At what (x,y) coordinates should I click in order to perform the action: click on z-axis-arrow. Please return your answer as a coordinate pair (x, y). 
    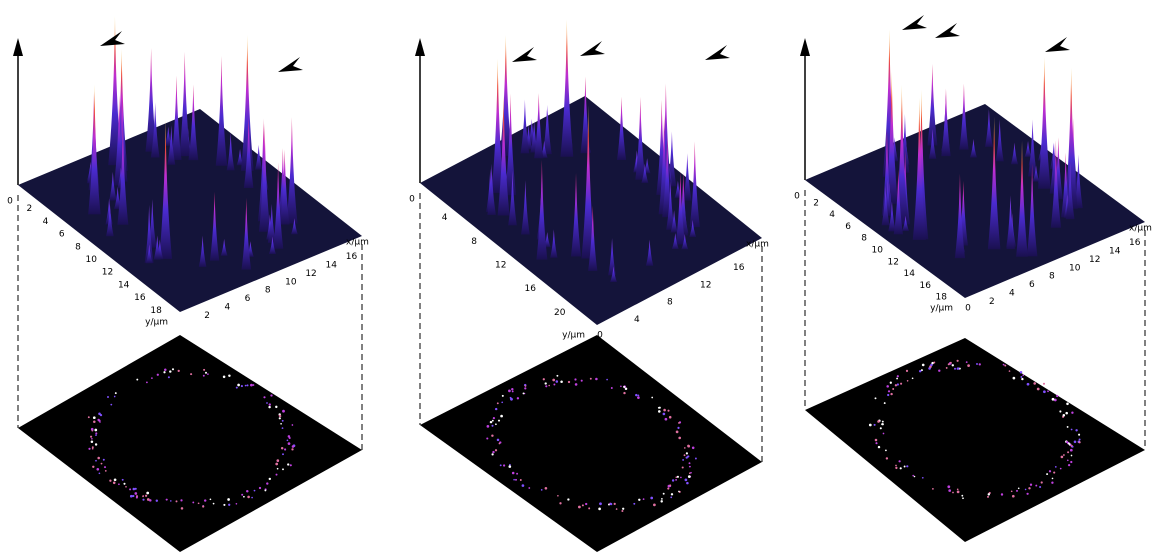
    Looking at the image, I should click on (805, 47).